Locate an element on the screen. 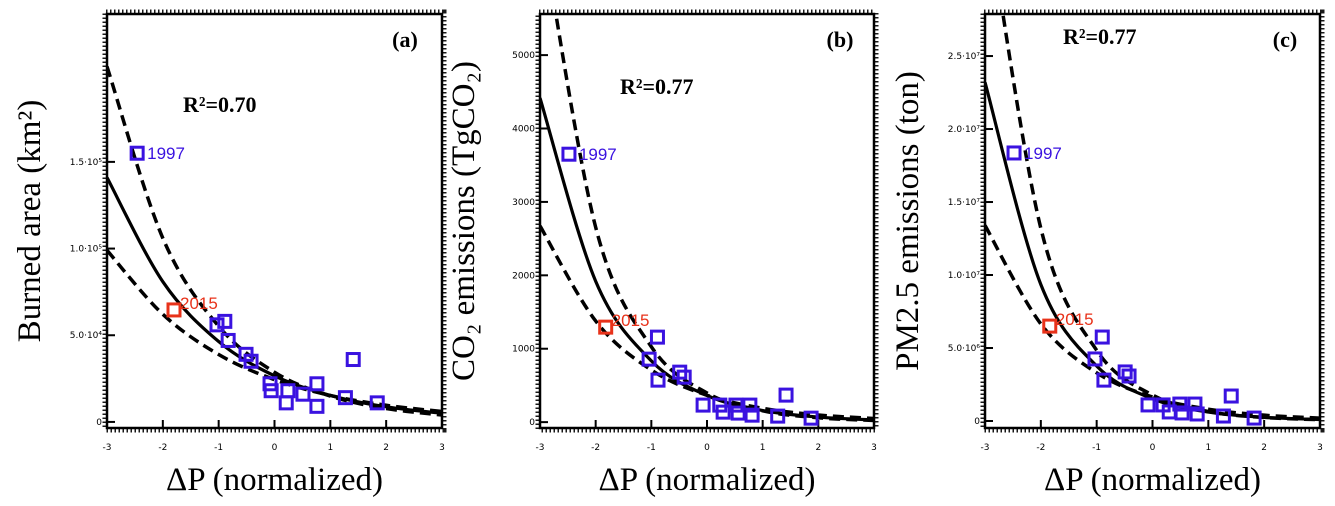 This screenshot has height=506, width=1335. y-axis-title: PM2.5 emissions (ton) is located at coordinates (908, 221).